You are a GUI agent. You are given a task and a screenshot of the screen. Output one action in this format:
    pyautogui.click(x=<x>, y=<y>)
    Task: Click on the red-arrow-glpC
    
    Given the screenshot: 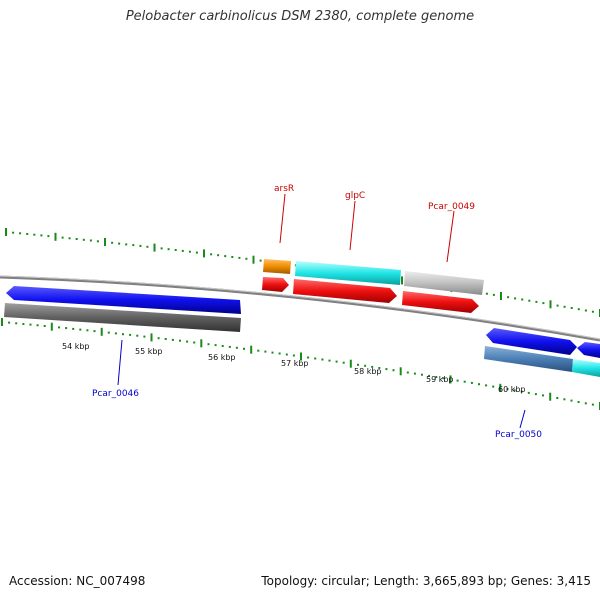 What is the action you would take?
    pyautogui.click(x=345, y=291)
    